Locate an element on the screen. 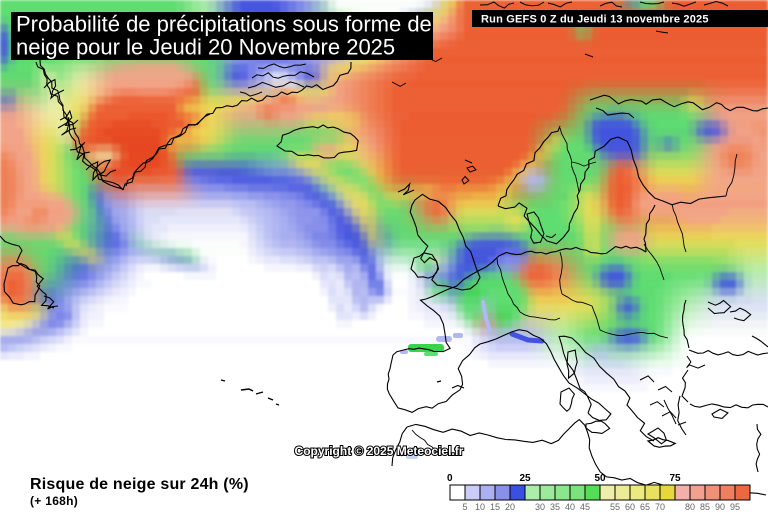 The height and width of the screenshot is (512, 768). svg-text: 5 is located at coordinates (464, 507).